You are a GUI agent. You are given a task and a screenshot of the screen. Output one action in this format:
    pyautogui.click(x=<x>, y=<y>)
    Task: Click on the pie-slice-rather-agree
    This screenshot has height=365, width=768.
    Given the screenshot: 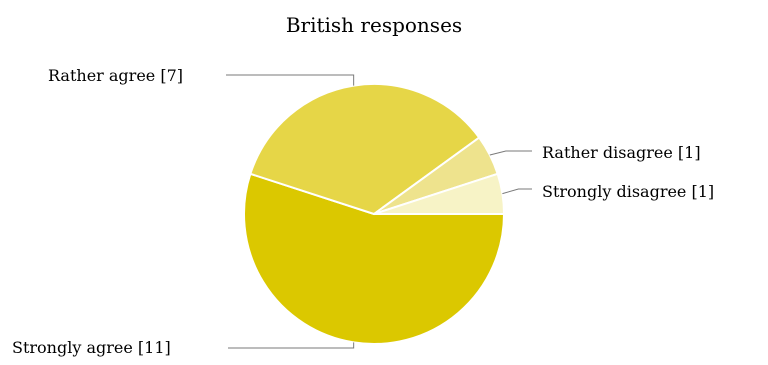 What is the action you would take?
    pyautogui.click(x=365, y=149)
    